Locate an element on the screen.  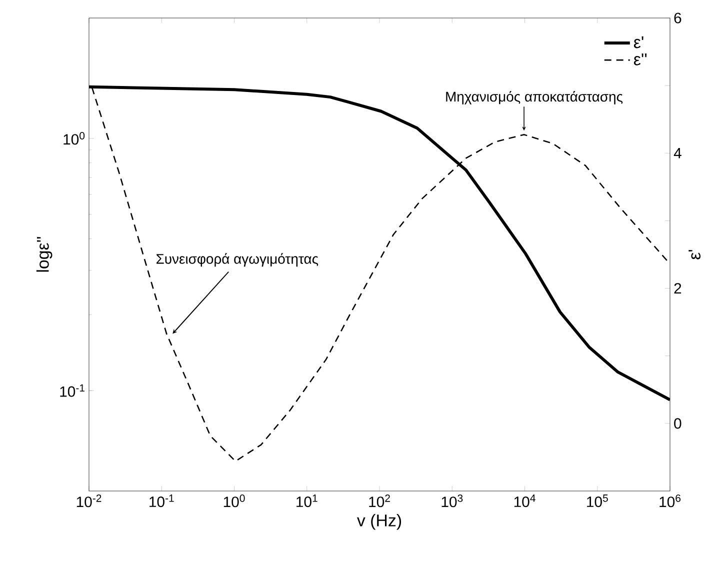
y2-tick-label: 0 is located at coordinates (678, 423).